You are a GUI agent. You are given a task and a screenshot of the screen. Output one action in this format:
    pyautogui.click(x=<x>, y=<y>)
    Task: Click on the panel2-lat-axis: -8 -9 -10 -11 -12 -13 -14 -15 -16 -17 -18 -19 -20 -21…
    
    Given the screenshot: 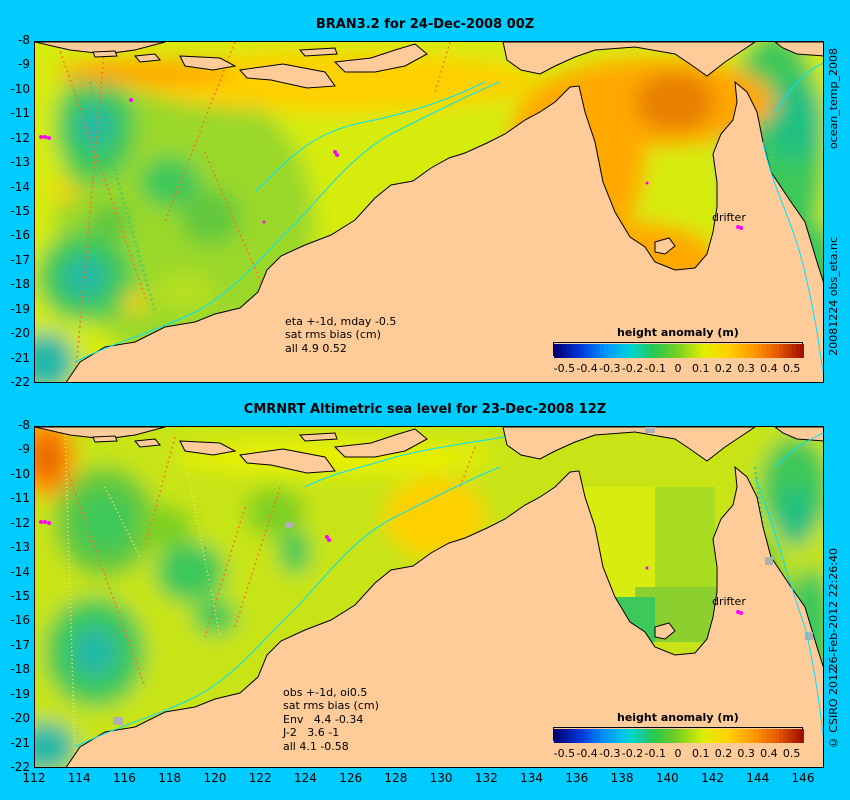 What is the action you would take?
    pyautogui.click(x=17, y=400)
    